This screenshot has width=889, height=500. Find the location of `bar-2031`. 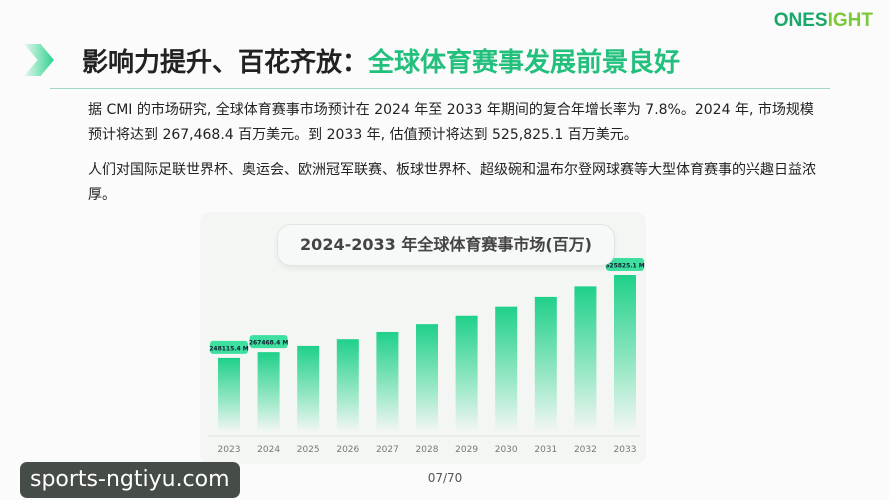

bar-2031 is located at coordinates (545, 364).